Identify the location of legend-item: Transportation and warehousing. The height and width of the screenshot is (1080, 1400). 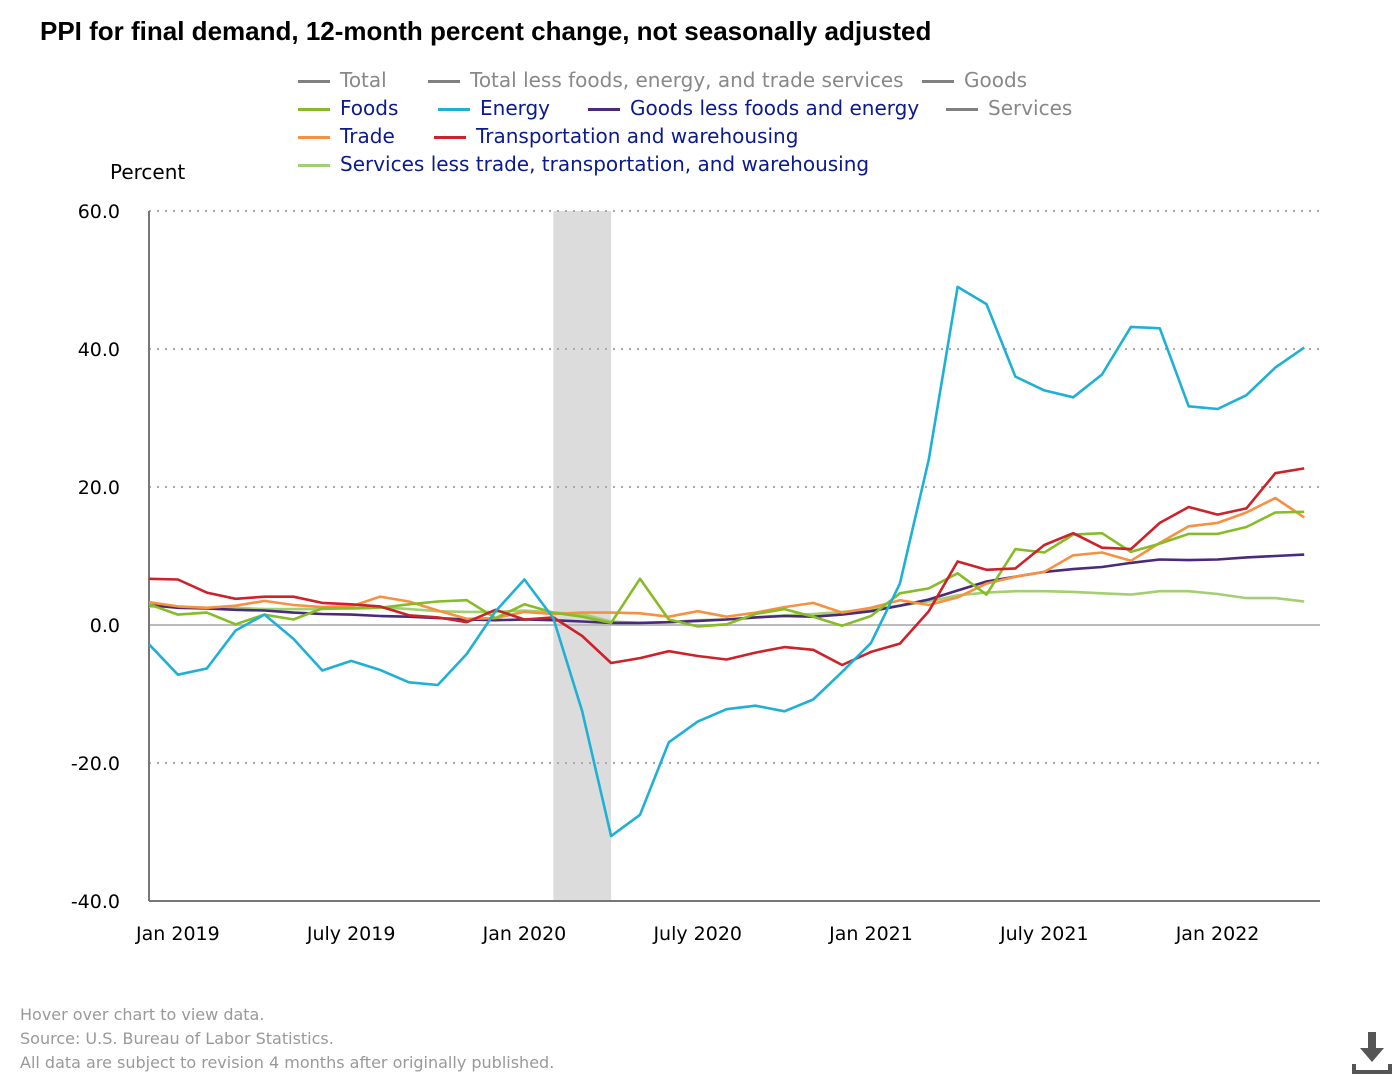
(616, 136).